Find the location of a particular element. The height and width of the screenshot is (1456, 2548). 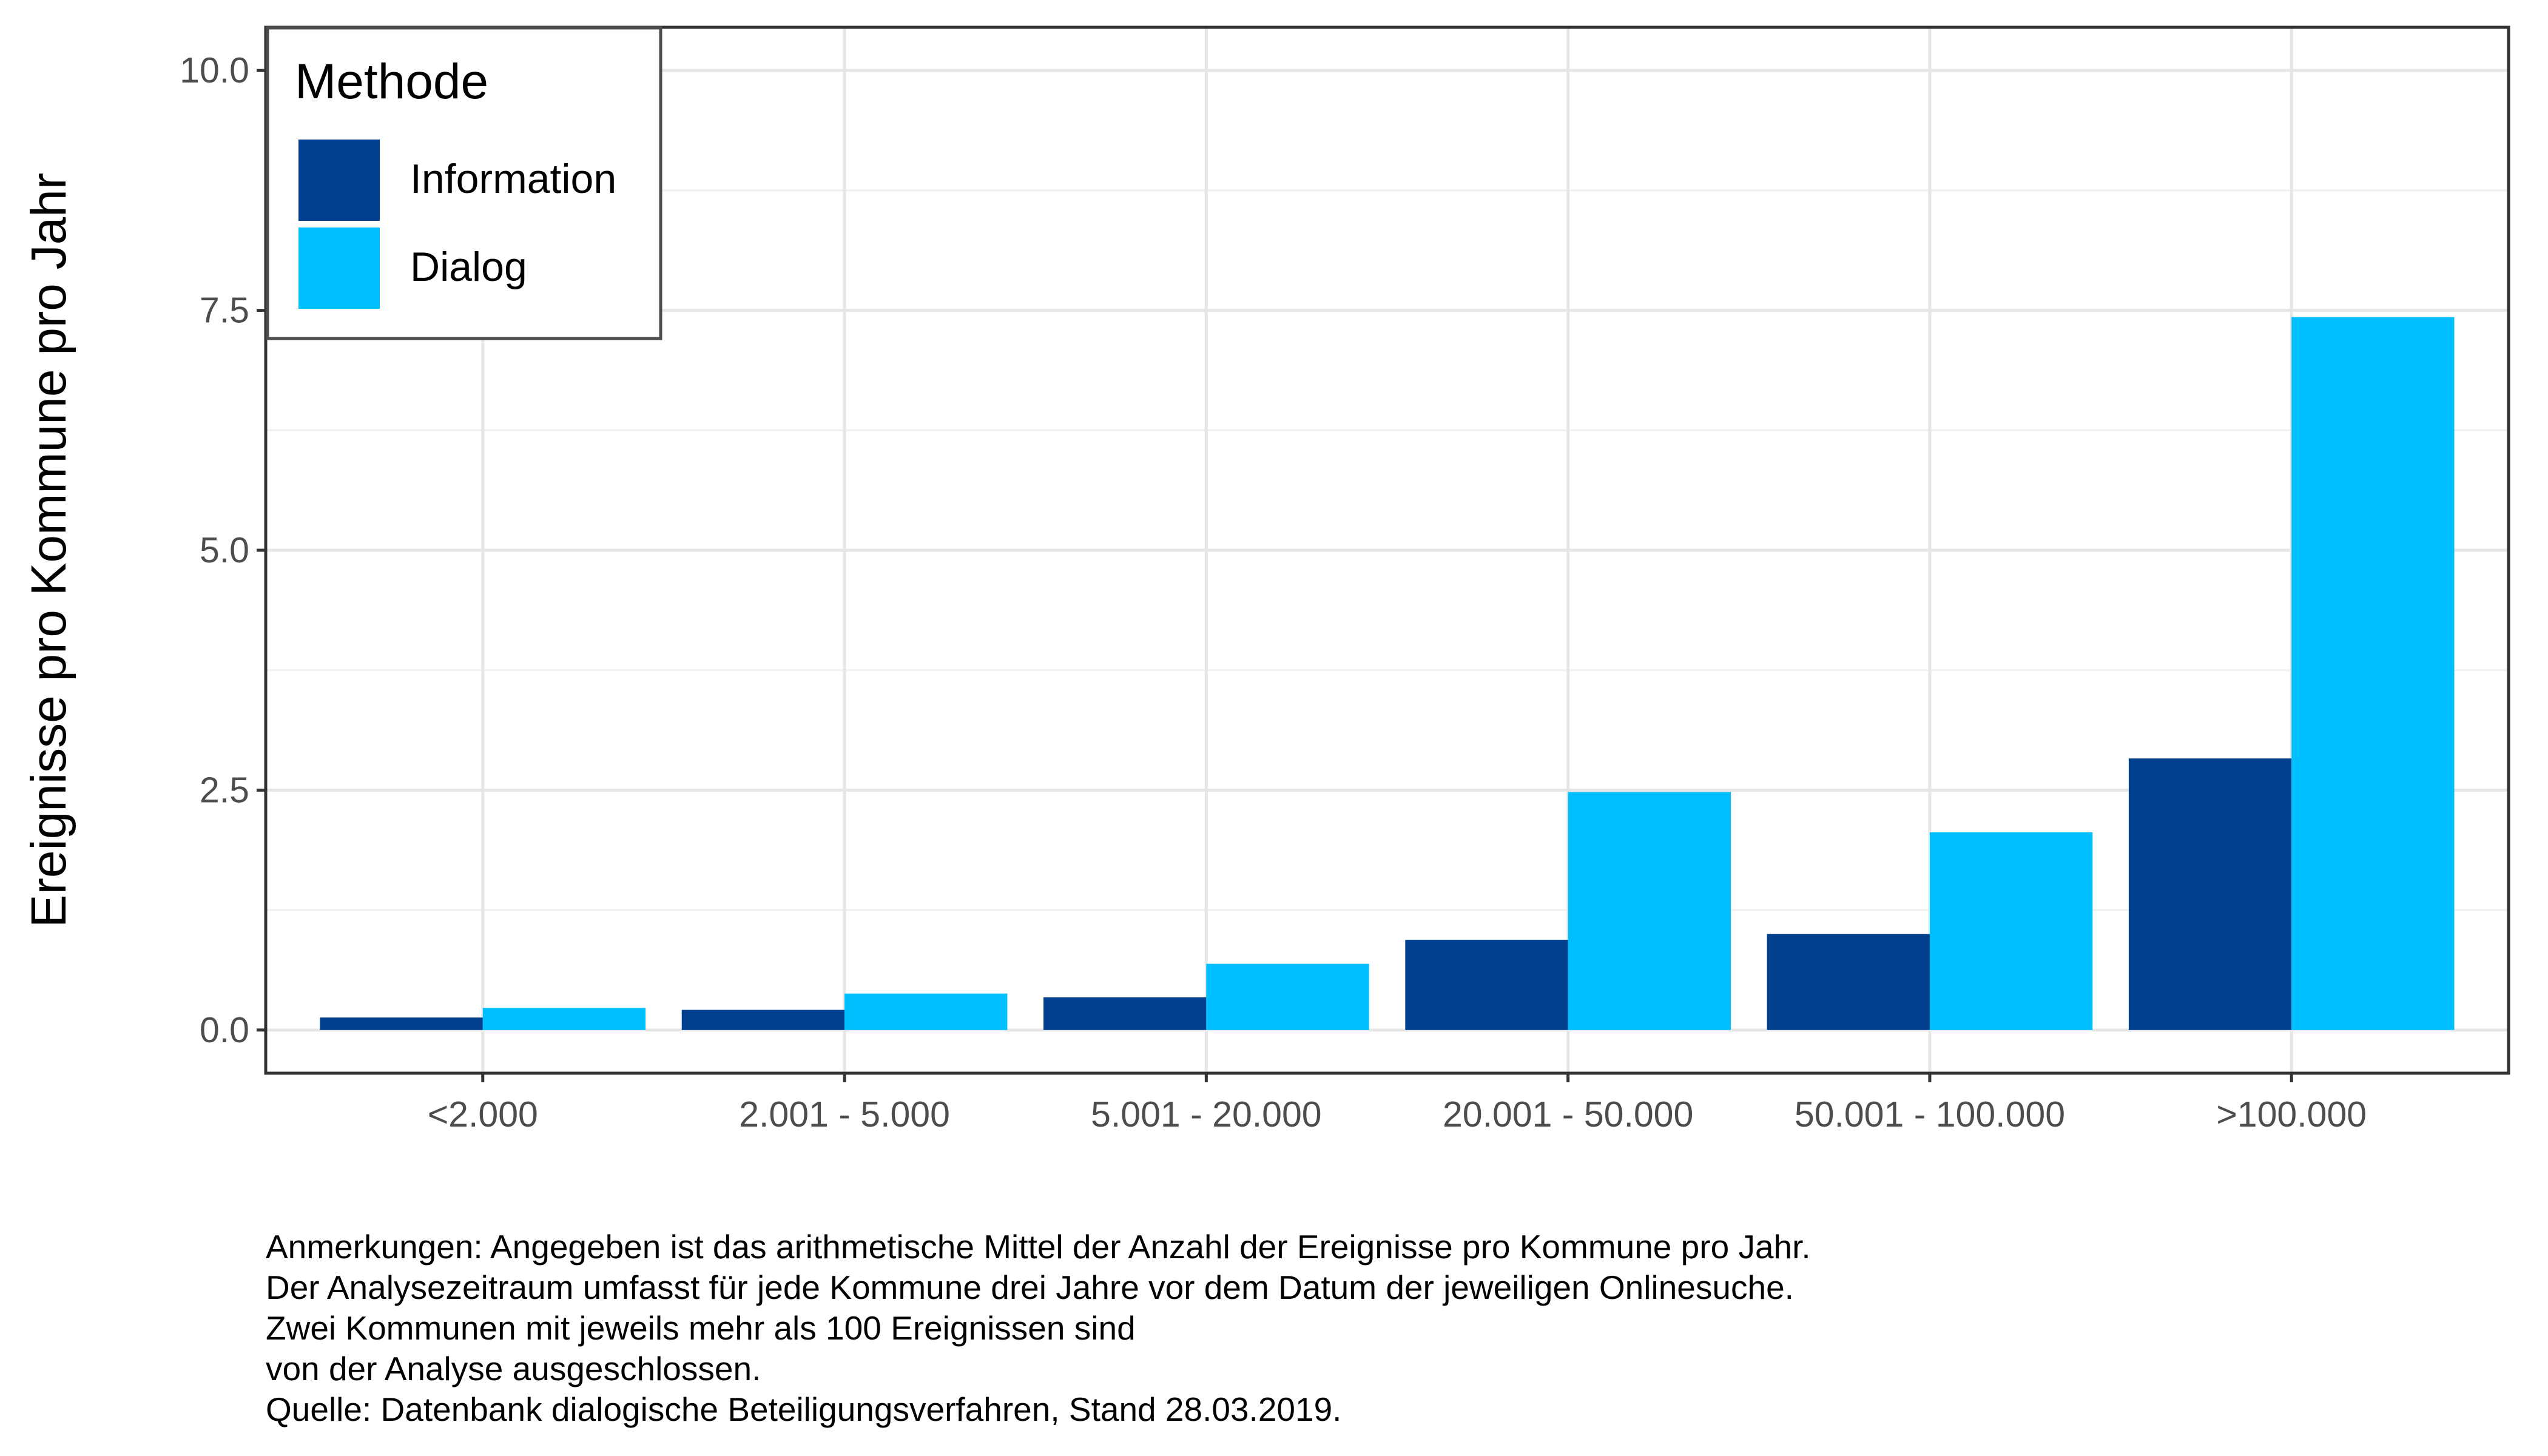

y-tick-label: 10.0 is located at coordinates (214, 70).